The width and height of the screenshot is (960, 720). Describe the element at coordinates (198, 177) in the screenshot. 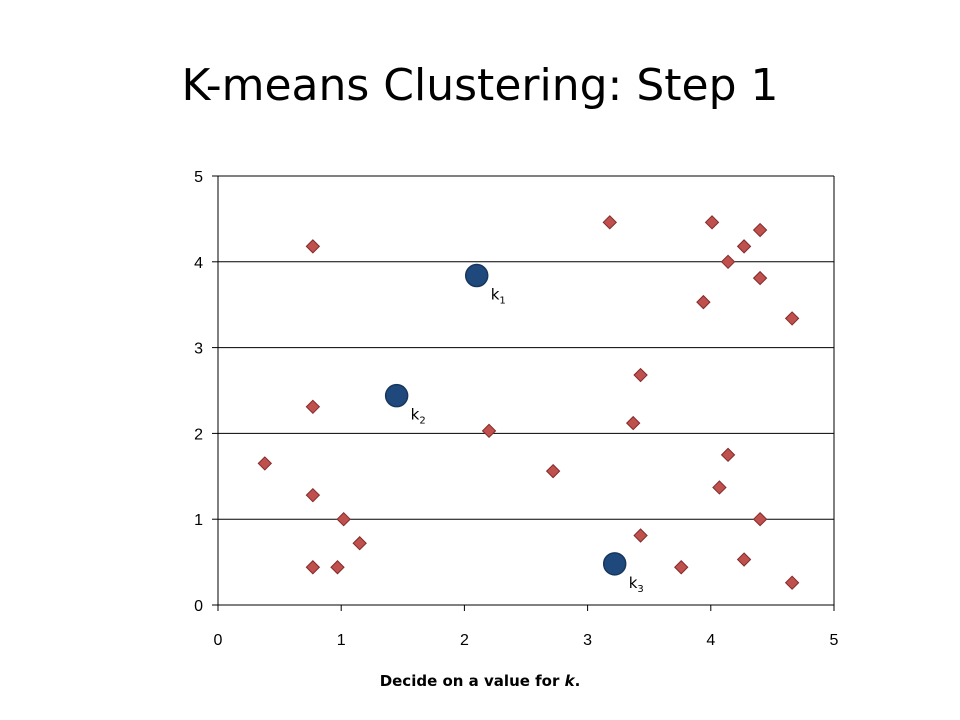

I see `y-tick-label: 5` at that location.